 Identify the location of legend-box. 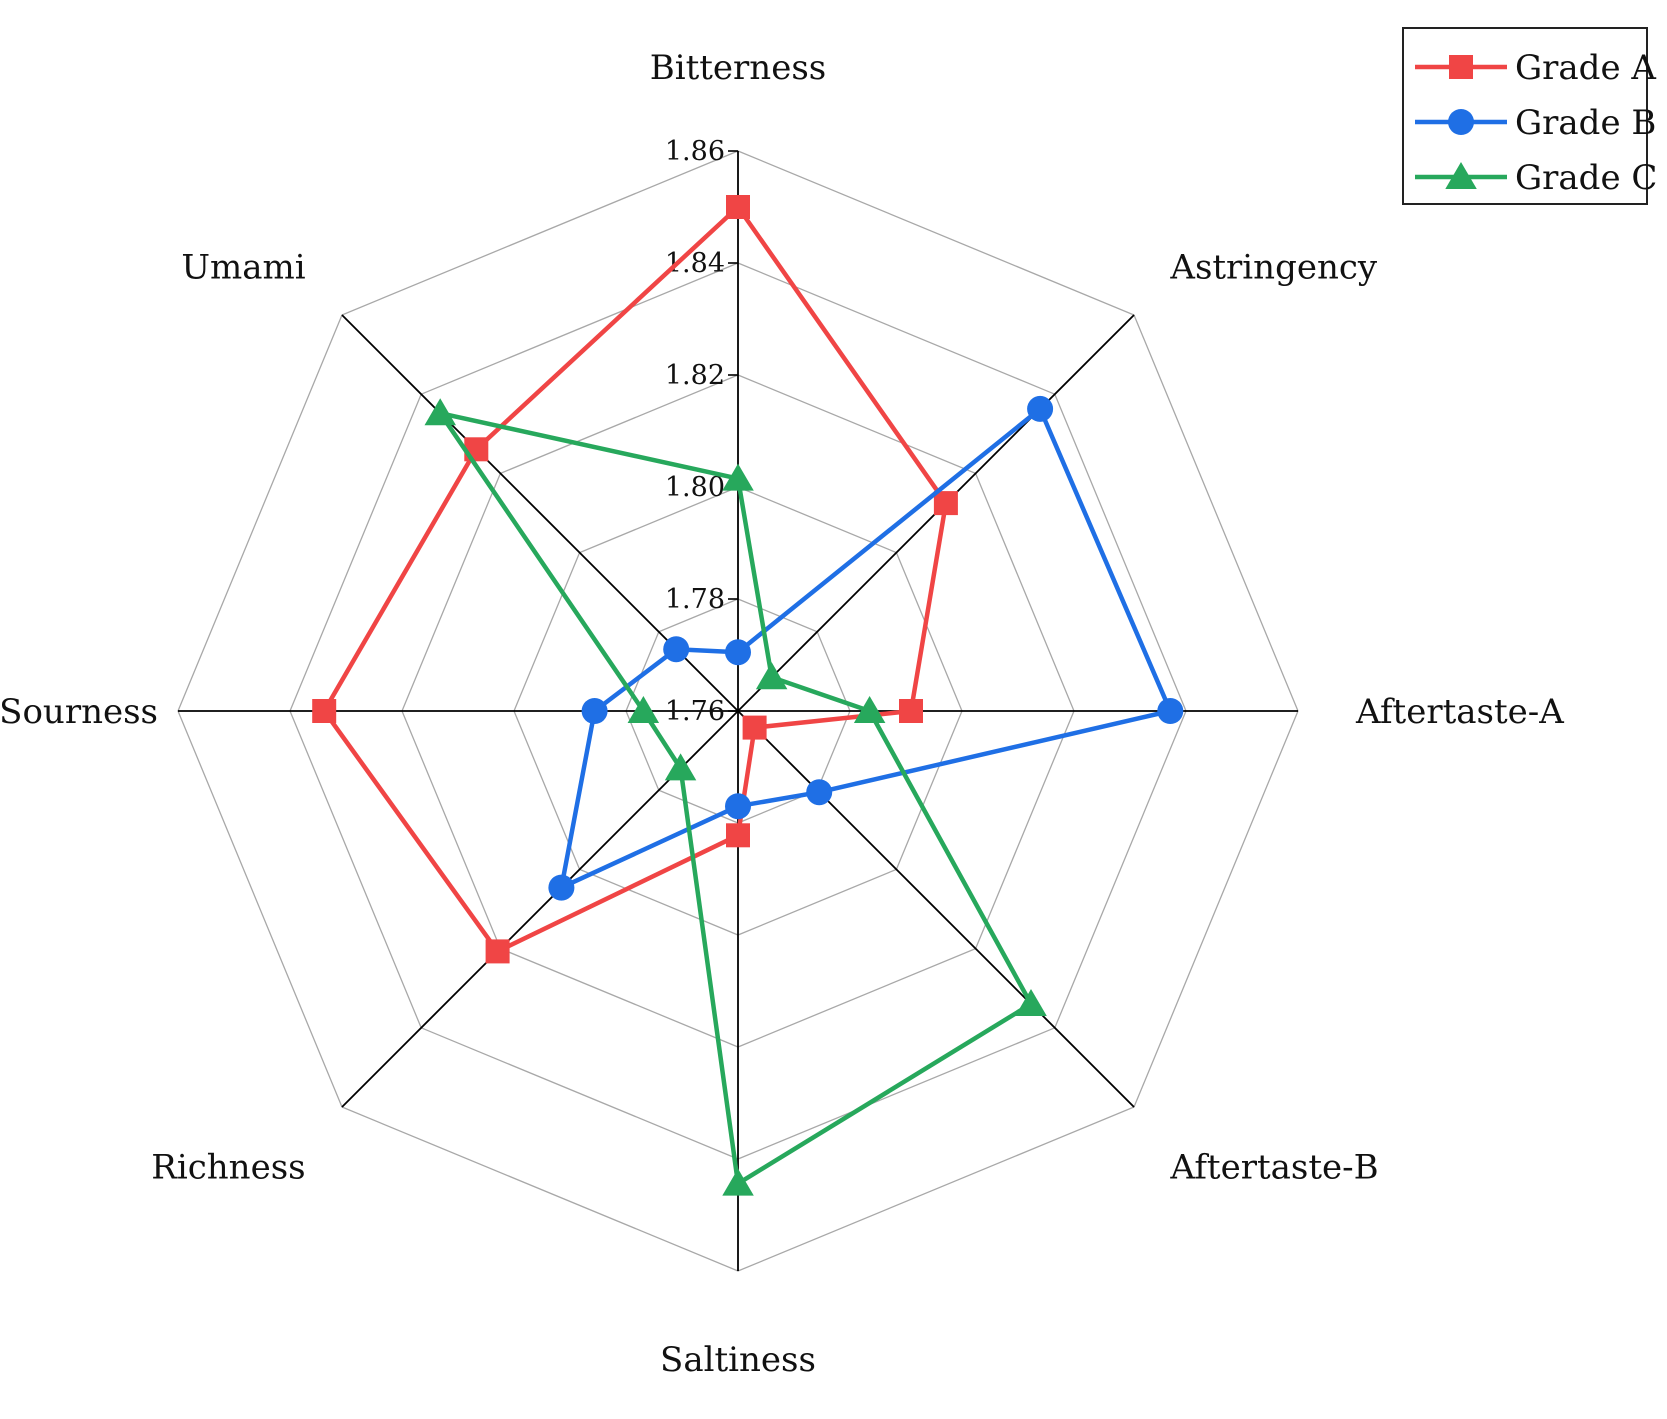
(1525, 116).